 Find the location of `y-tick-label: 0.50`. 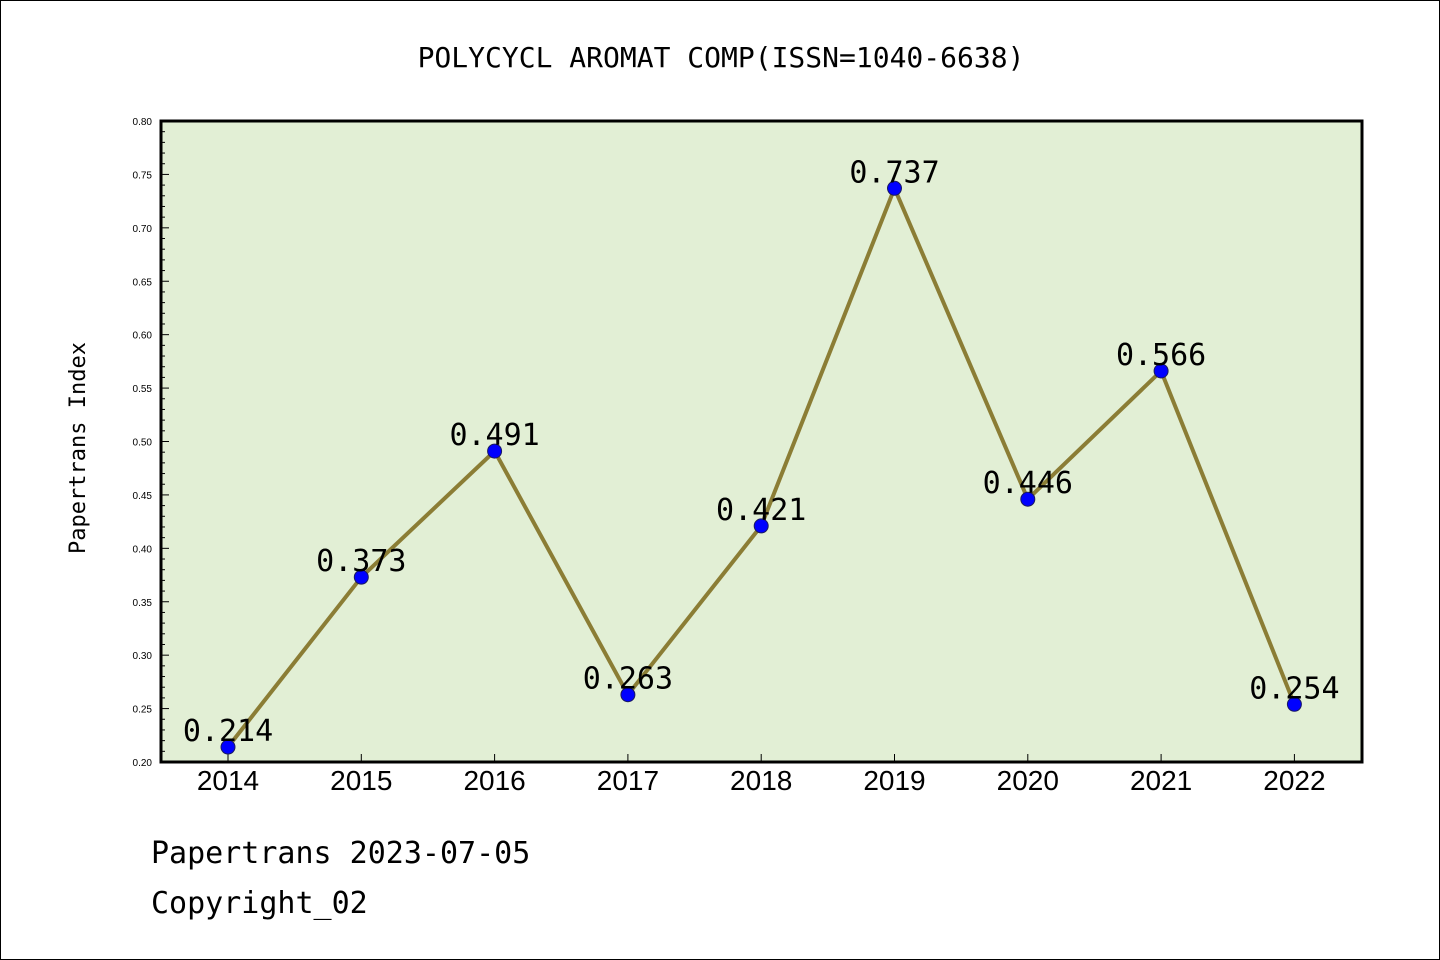

y-tick-label: 0.50 is located at coordinates (143, 443).